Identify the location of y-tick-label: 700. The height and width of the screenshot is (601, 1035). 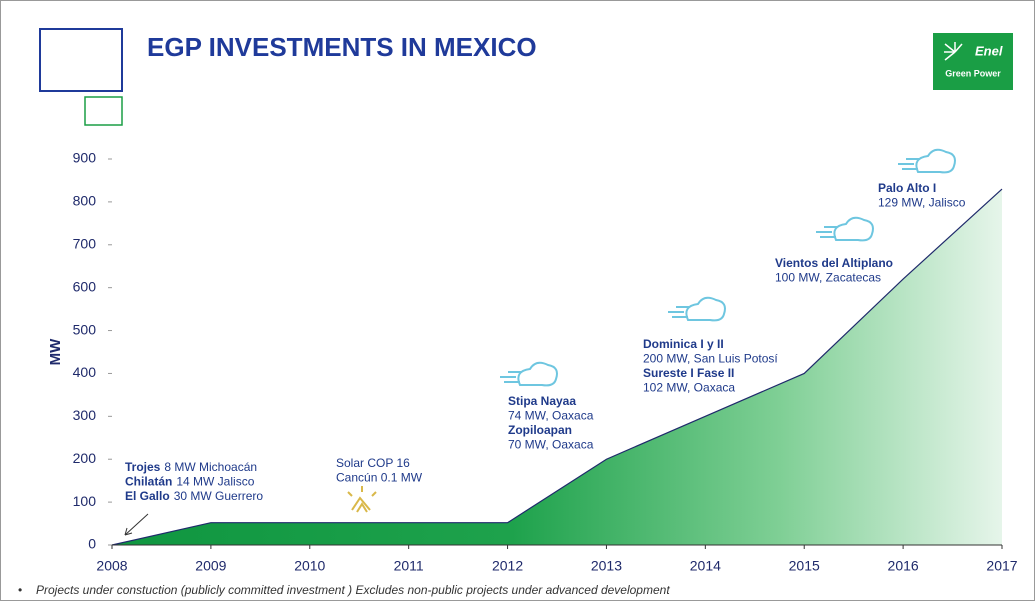
(85, 243).